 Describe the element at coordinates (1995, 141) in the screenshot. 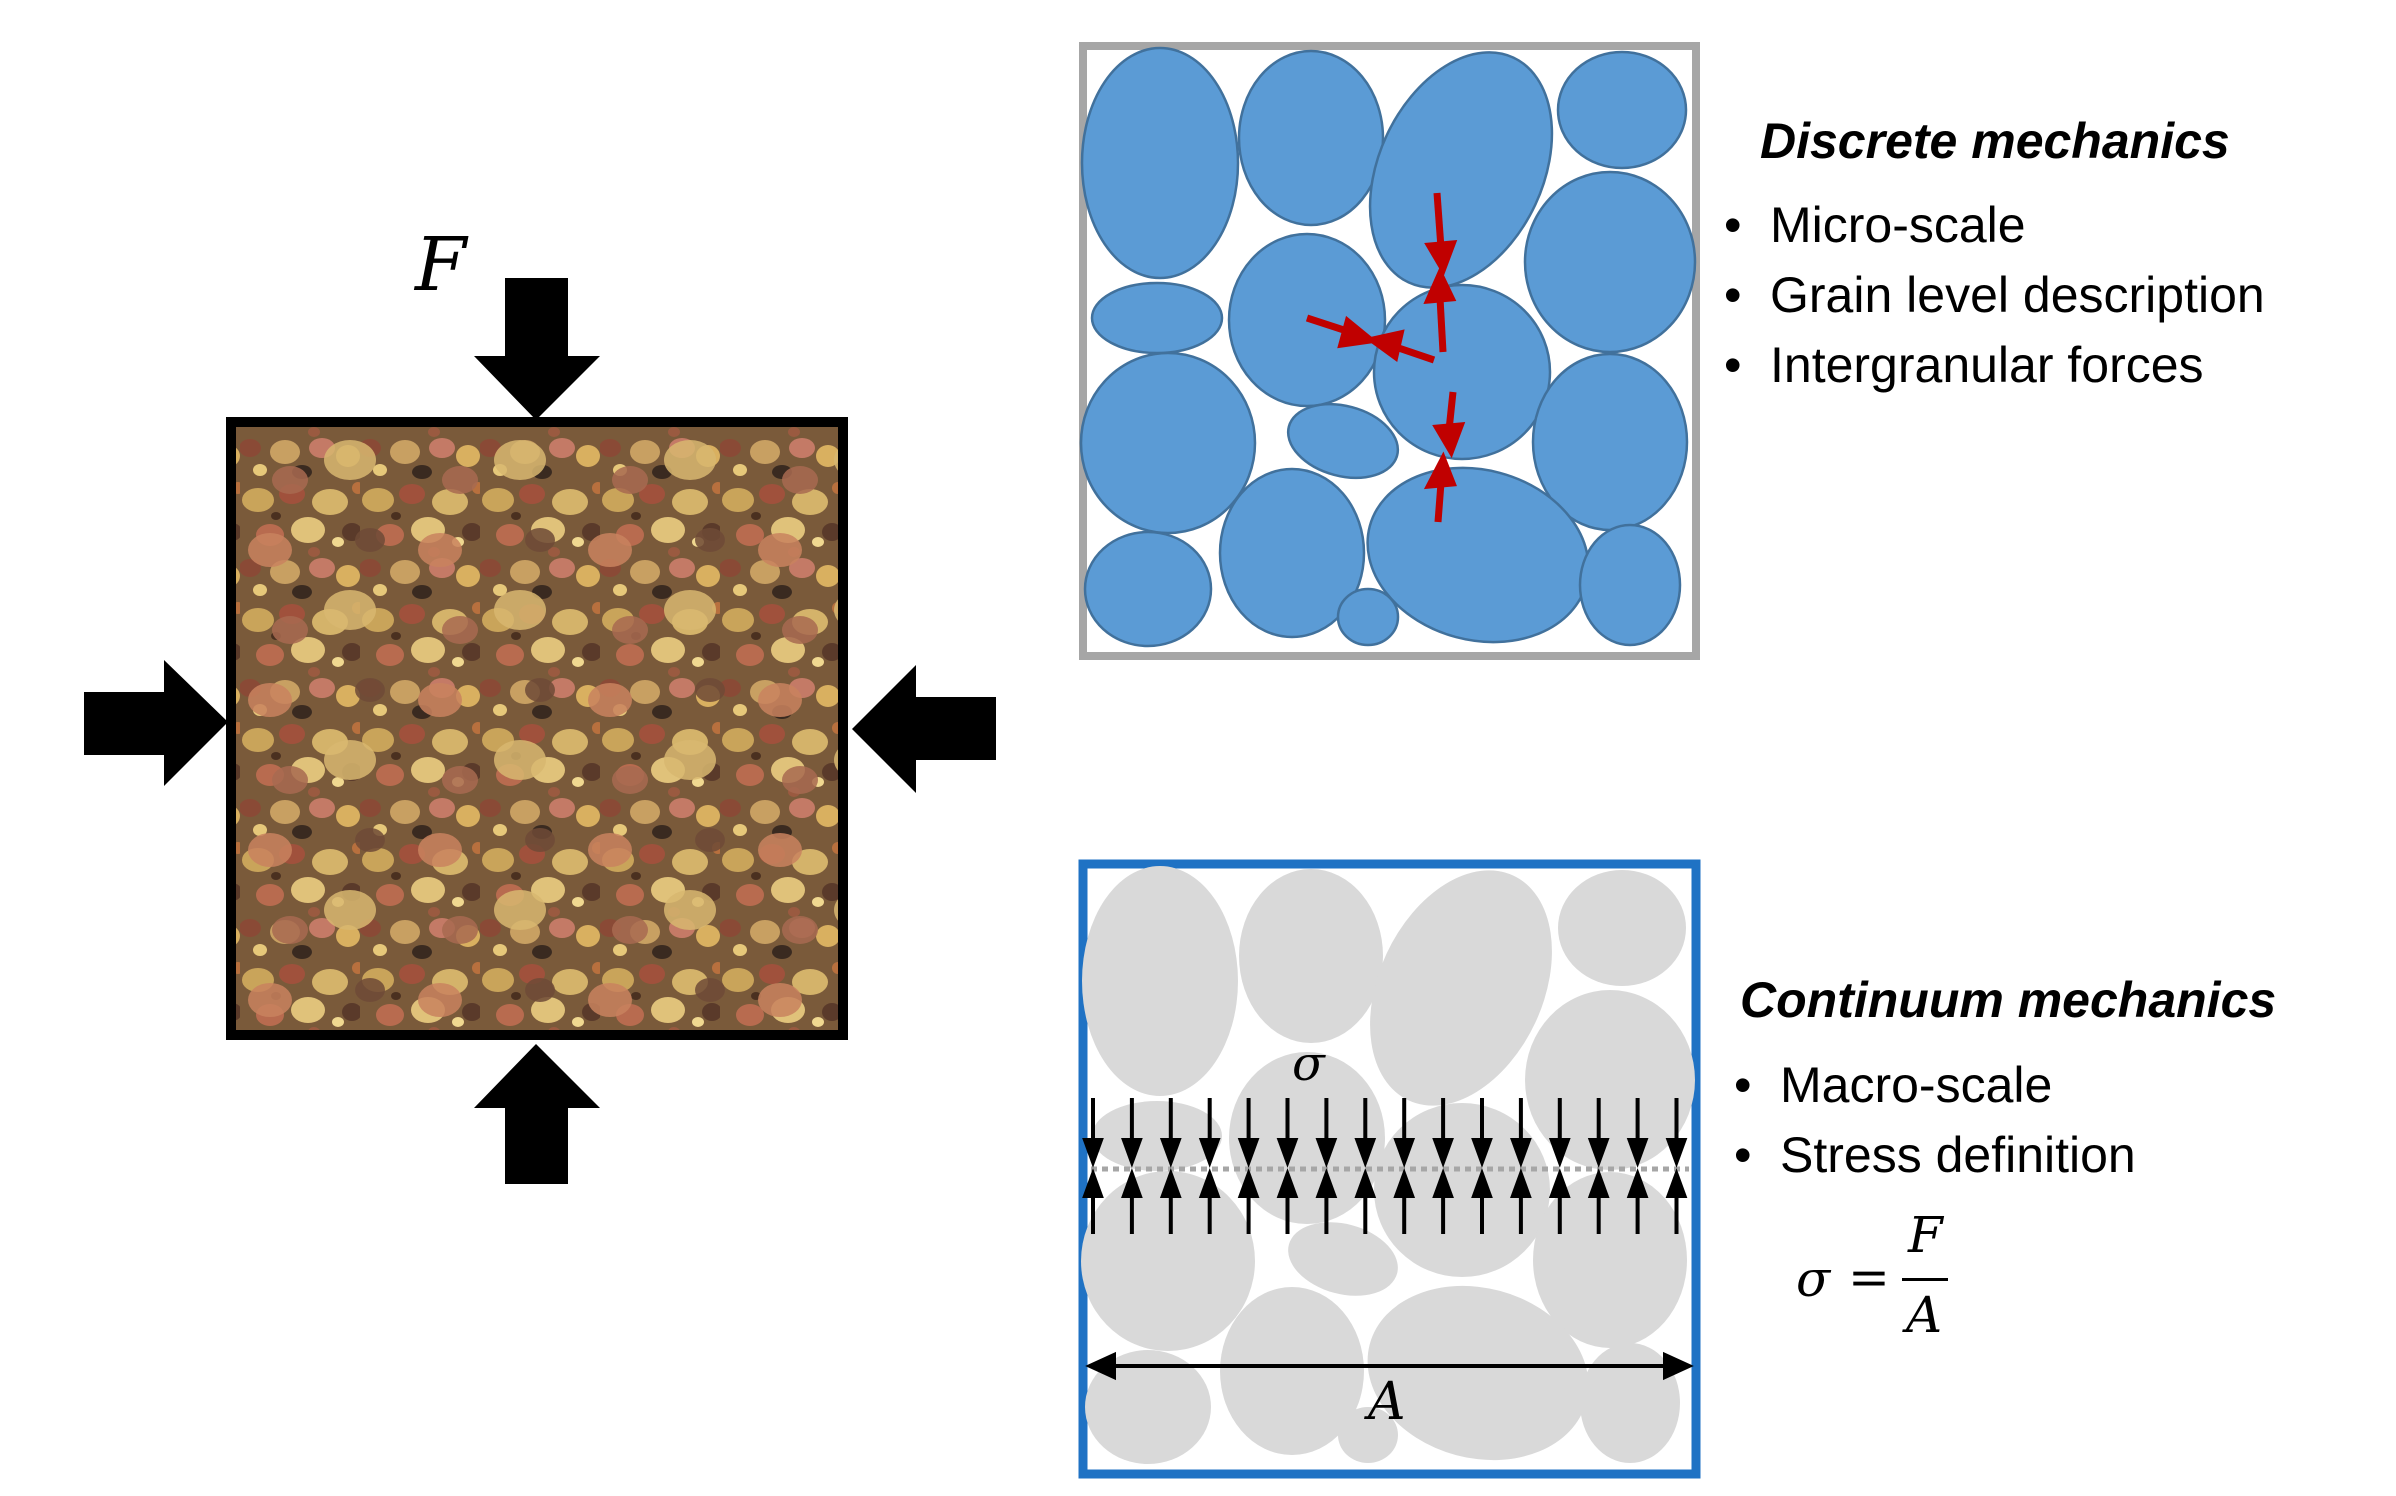

I see `discrete-heading: Discrete mechanics` at that location.